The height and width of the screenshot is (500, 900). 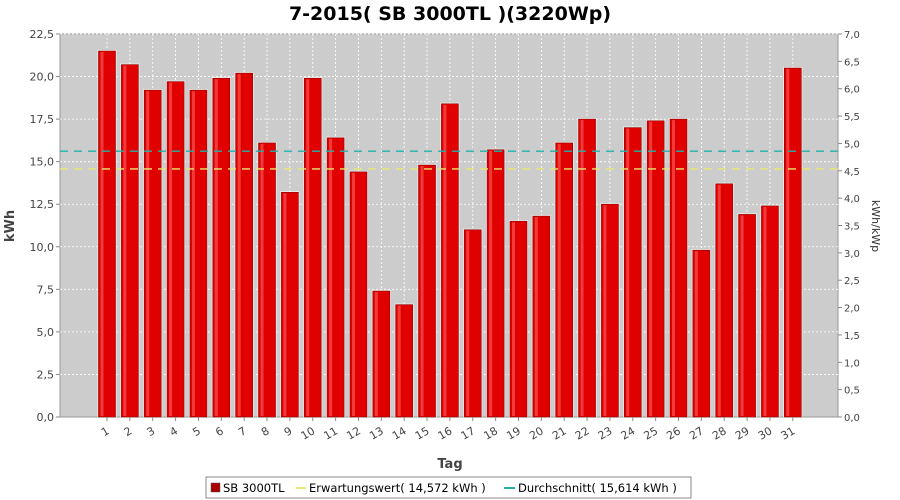 What do you see at coordinates (852, 90) in the screenshot?
I see `y-right-tick-label: 6,0` at bounding box center [852, 90].